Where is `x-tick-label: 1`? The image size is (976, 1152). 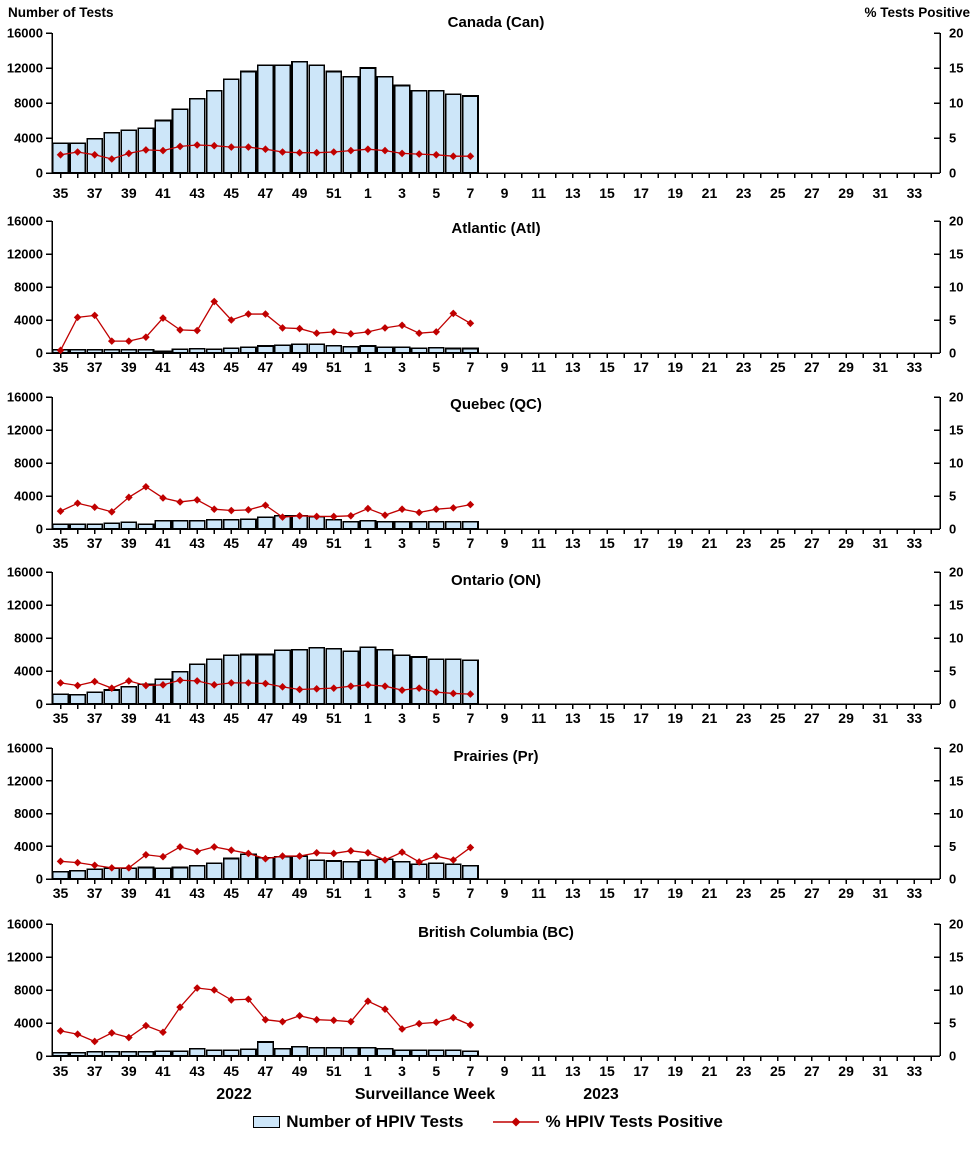
x-tick-label: 1 is located at coordinates (368, 893).